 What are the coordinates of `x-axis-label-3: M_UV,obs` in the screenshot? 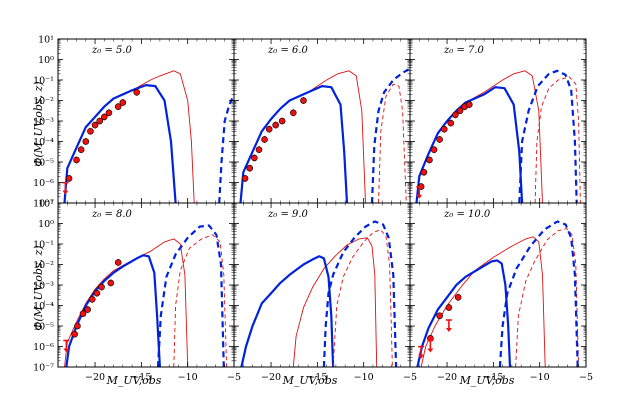 It's located at (487, 380).